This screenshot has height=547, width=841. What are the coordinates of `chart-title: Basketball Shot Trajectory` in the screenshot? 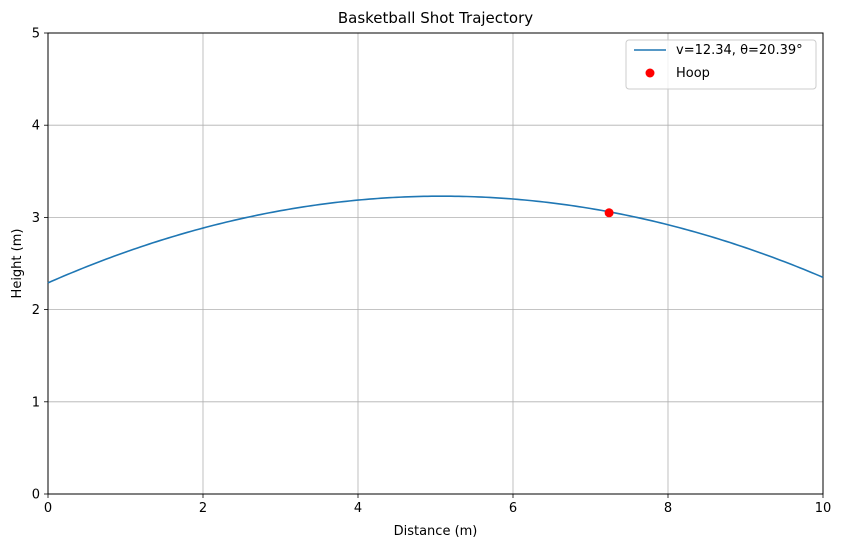 It's located at (435, 18).